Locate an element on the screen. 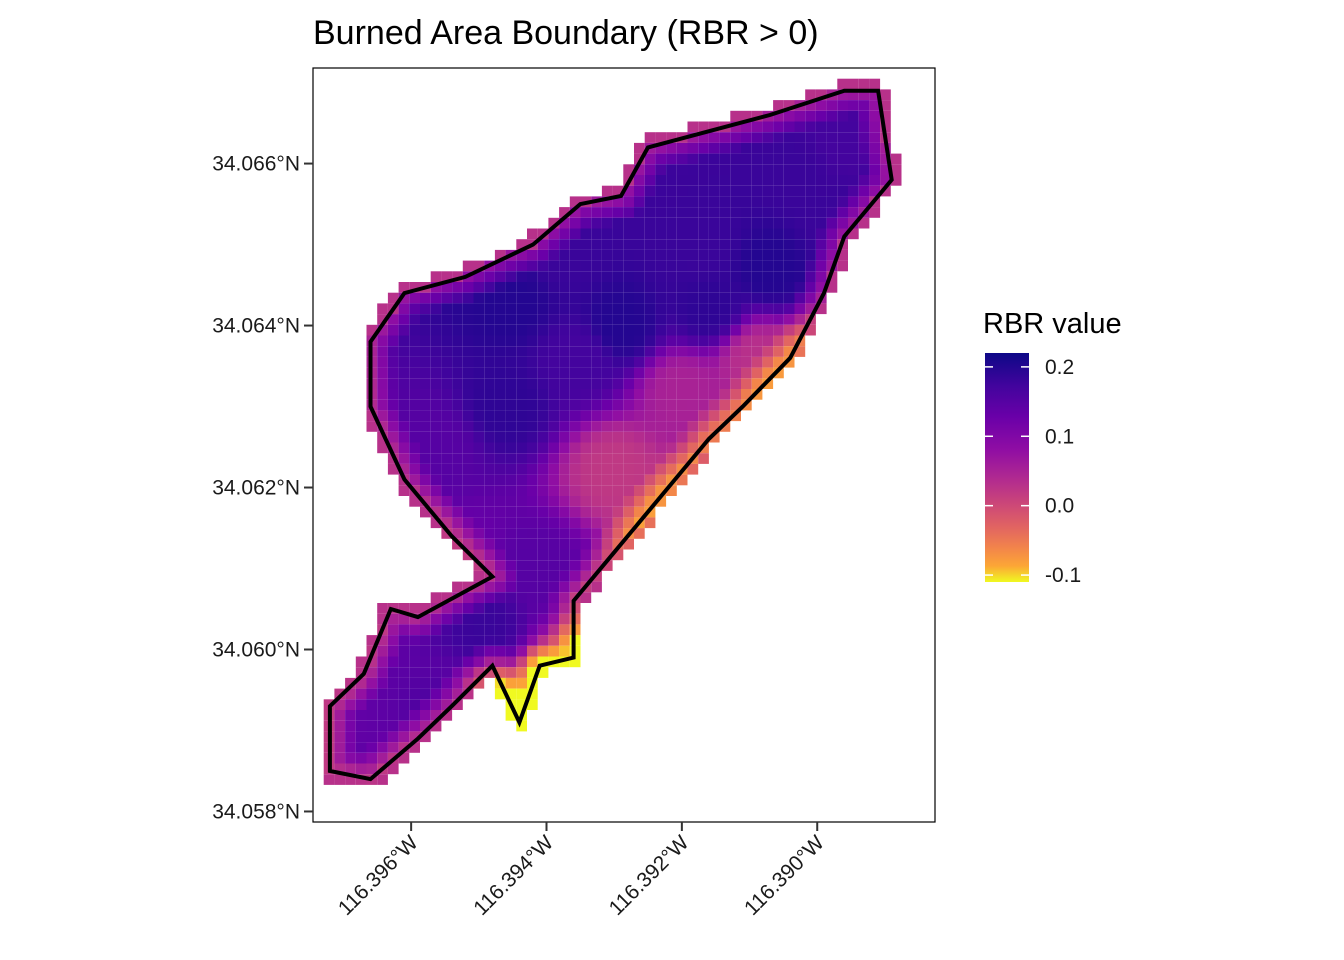  x-tick-label: 116.394°W is located at coordinates (513, 875).